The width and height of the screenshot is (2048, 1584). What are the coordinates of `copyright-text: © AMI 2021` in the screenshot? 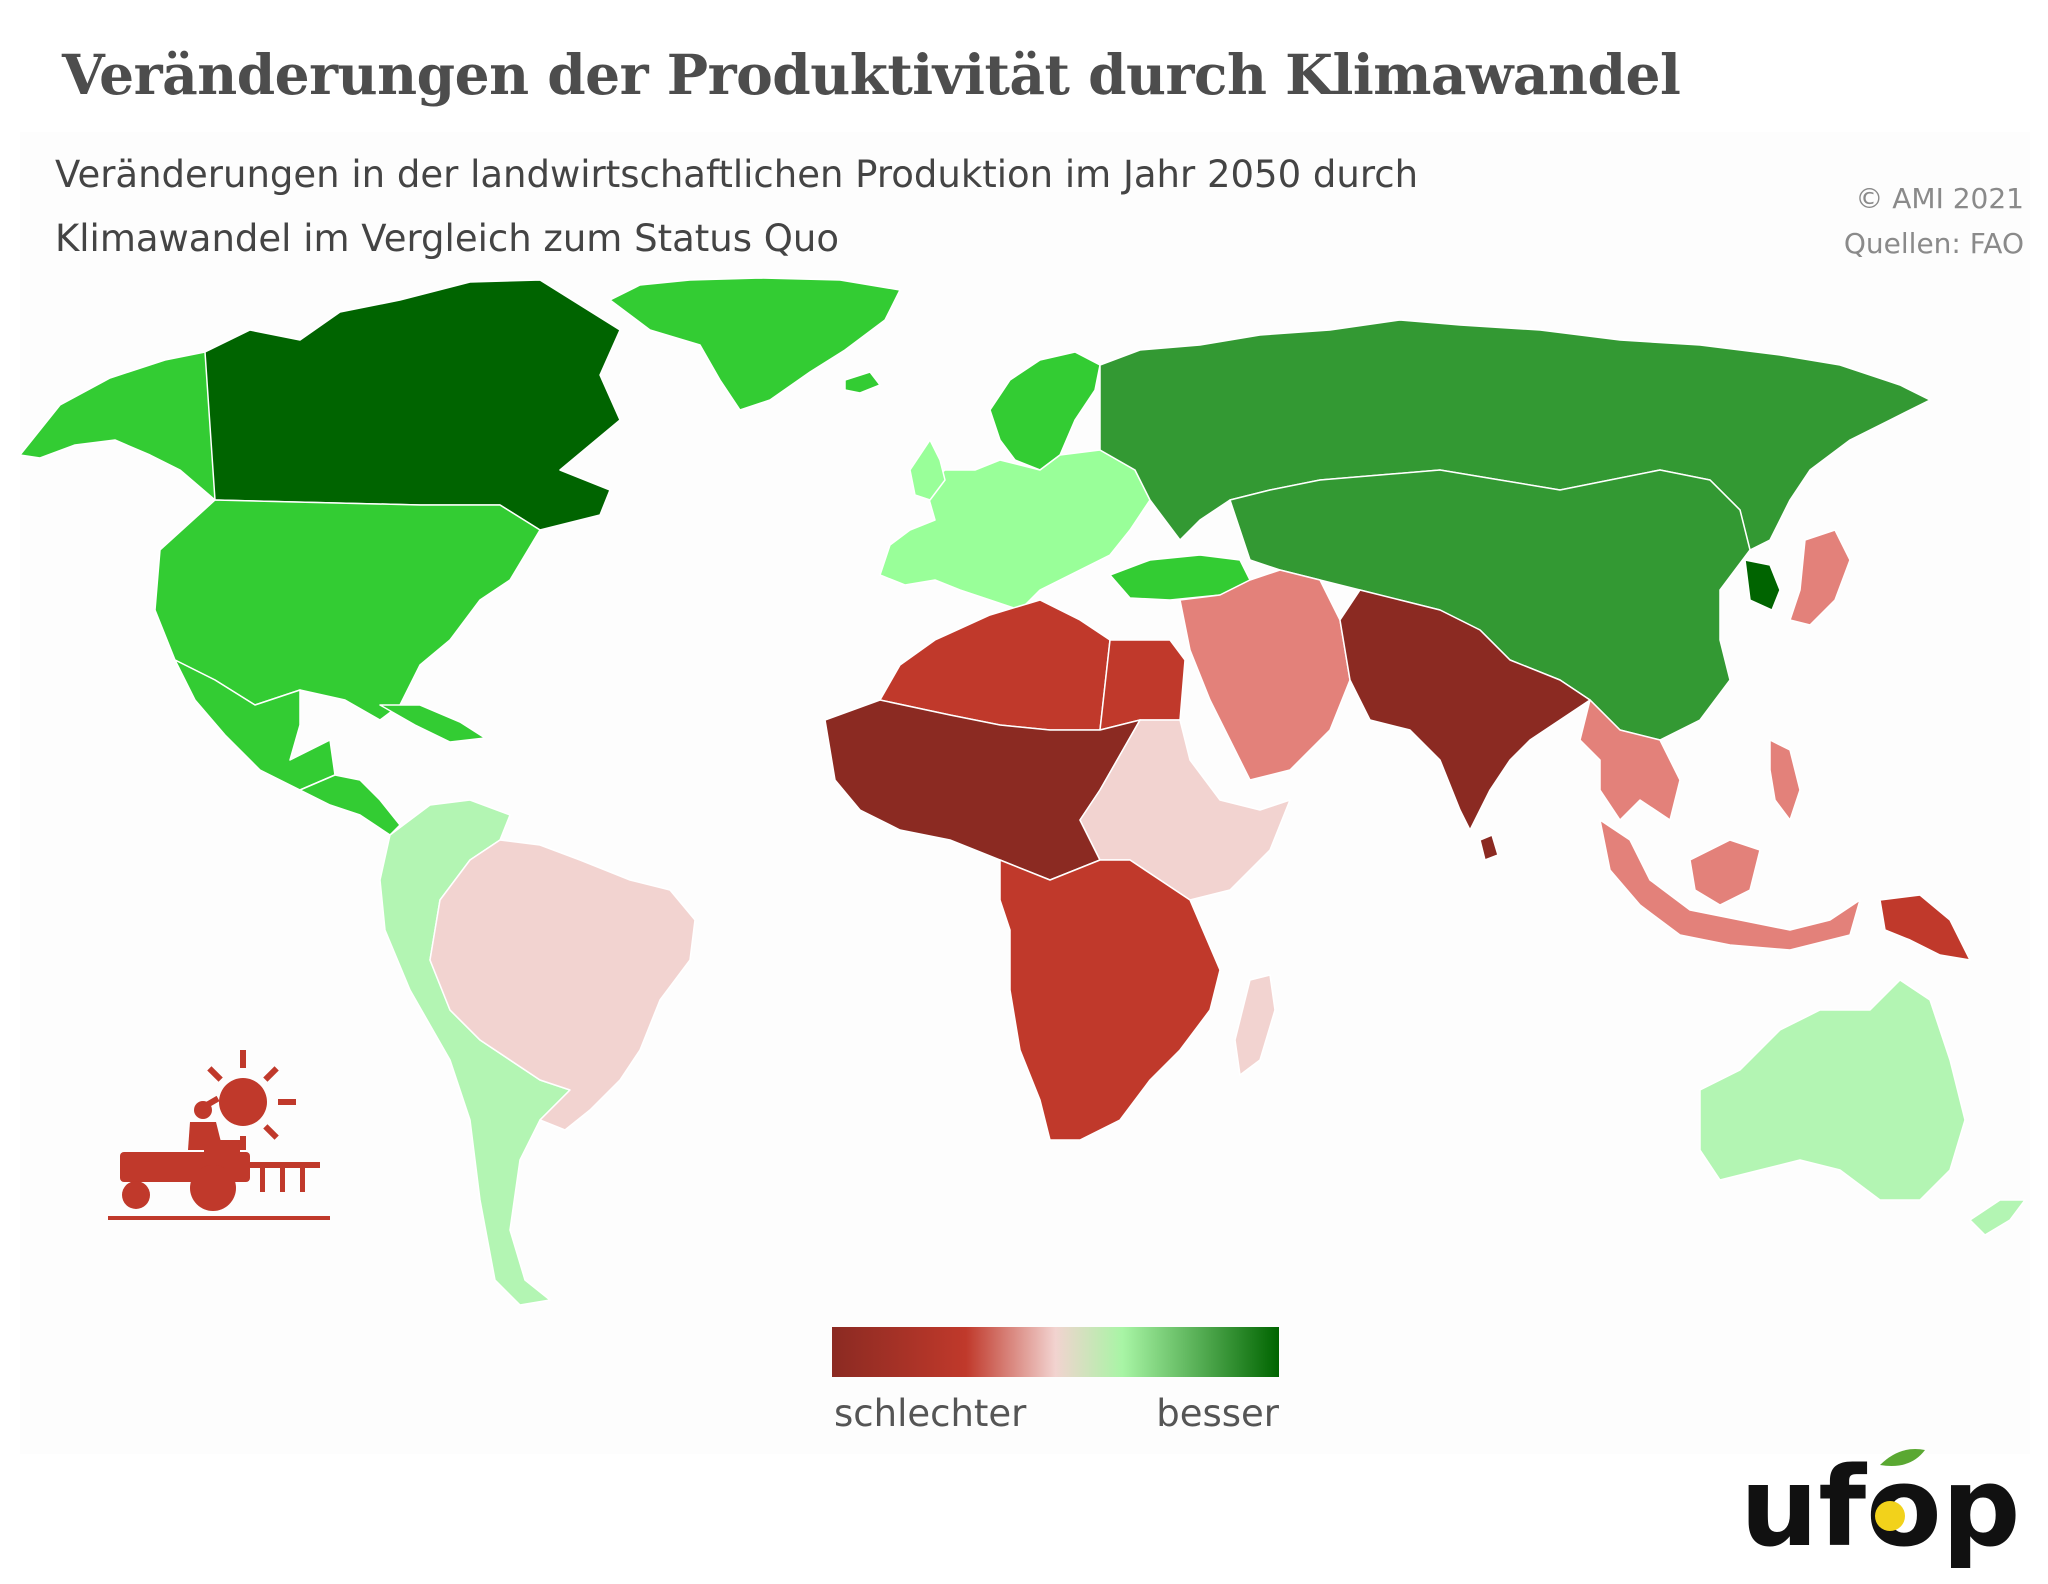 It's located at (1939, 198).